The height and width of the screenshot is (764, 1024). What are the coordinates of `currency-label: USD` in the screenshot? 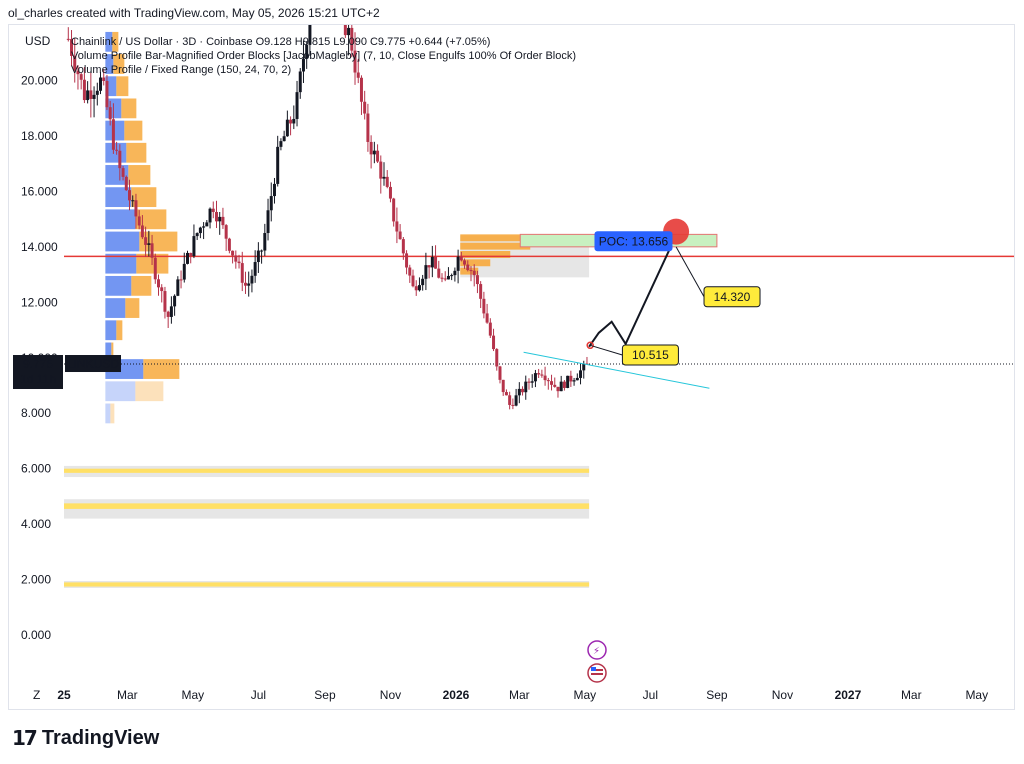 It's located at (38, 41).